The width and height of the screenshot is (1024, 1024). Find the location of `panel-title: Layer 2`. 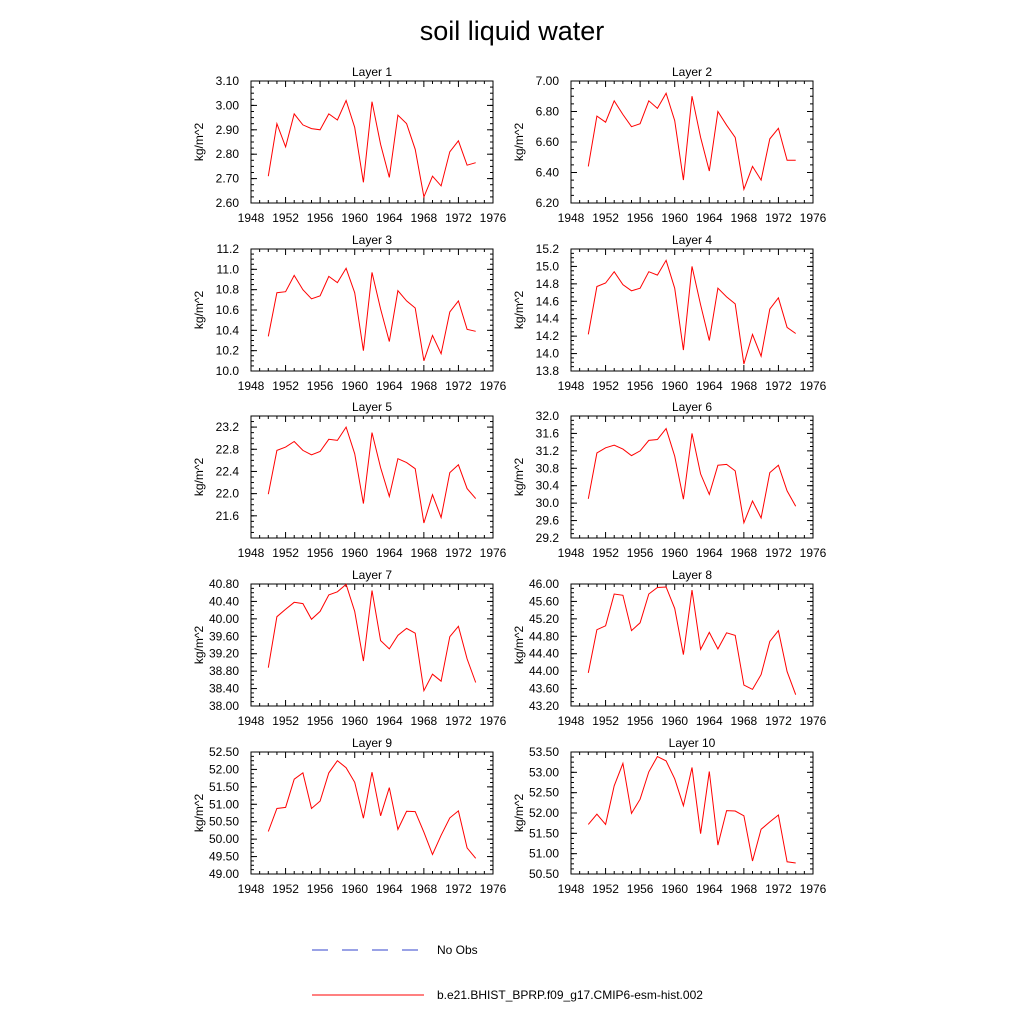

panel-title: Layer 2 is located at coordinates (692, 72).